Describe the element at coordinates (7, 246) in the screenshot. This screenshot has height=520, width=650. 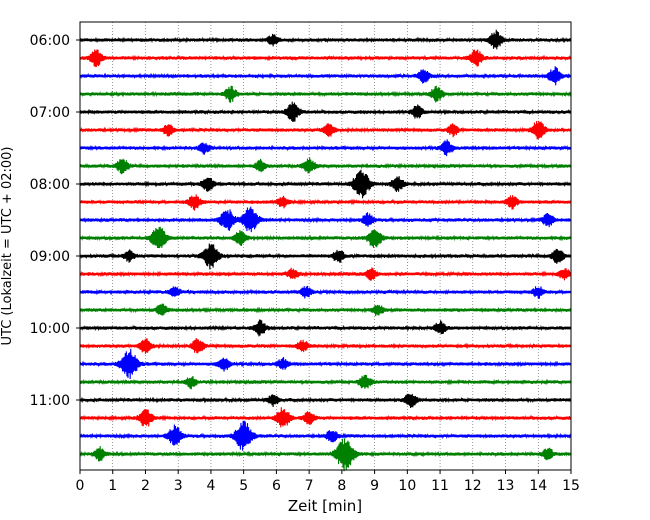
I see `y-axis-label: UTC (Lokalzeit = UTC + 02:00)` at that location.